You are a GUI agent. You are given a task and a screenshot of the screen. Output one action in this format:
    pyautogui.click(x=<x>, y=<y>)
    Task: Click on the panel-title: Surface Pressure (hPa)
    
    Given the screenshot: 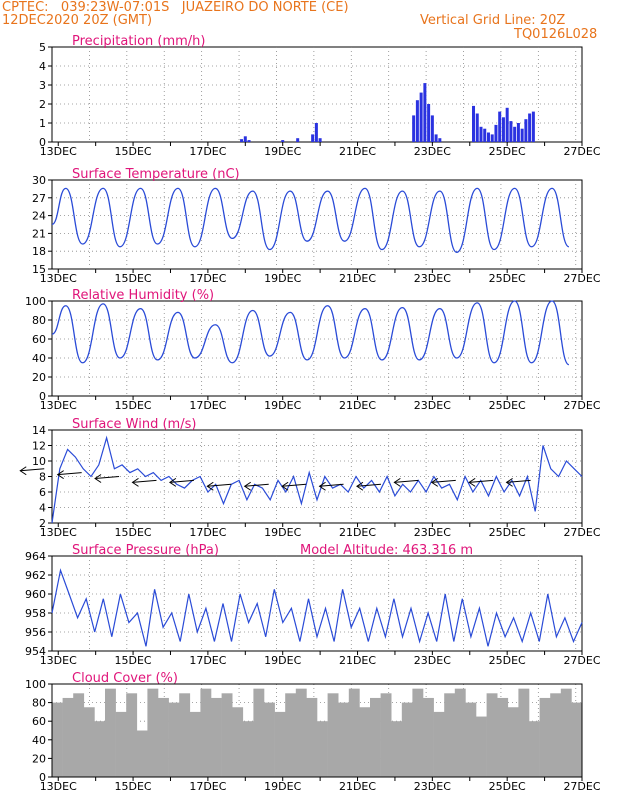 What is the action you would take?
    pyautogui.click(x=145, y=550)
    